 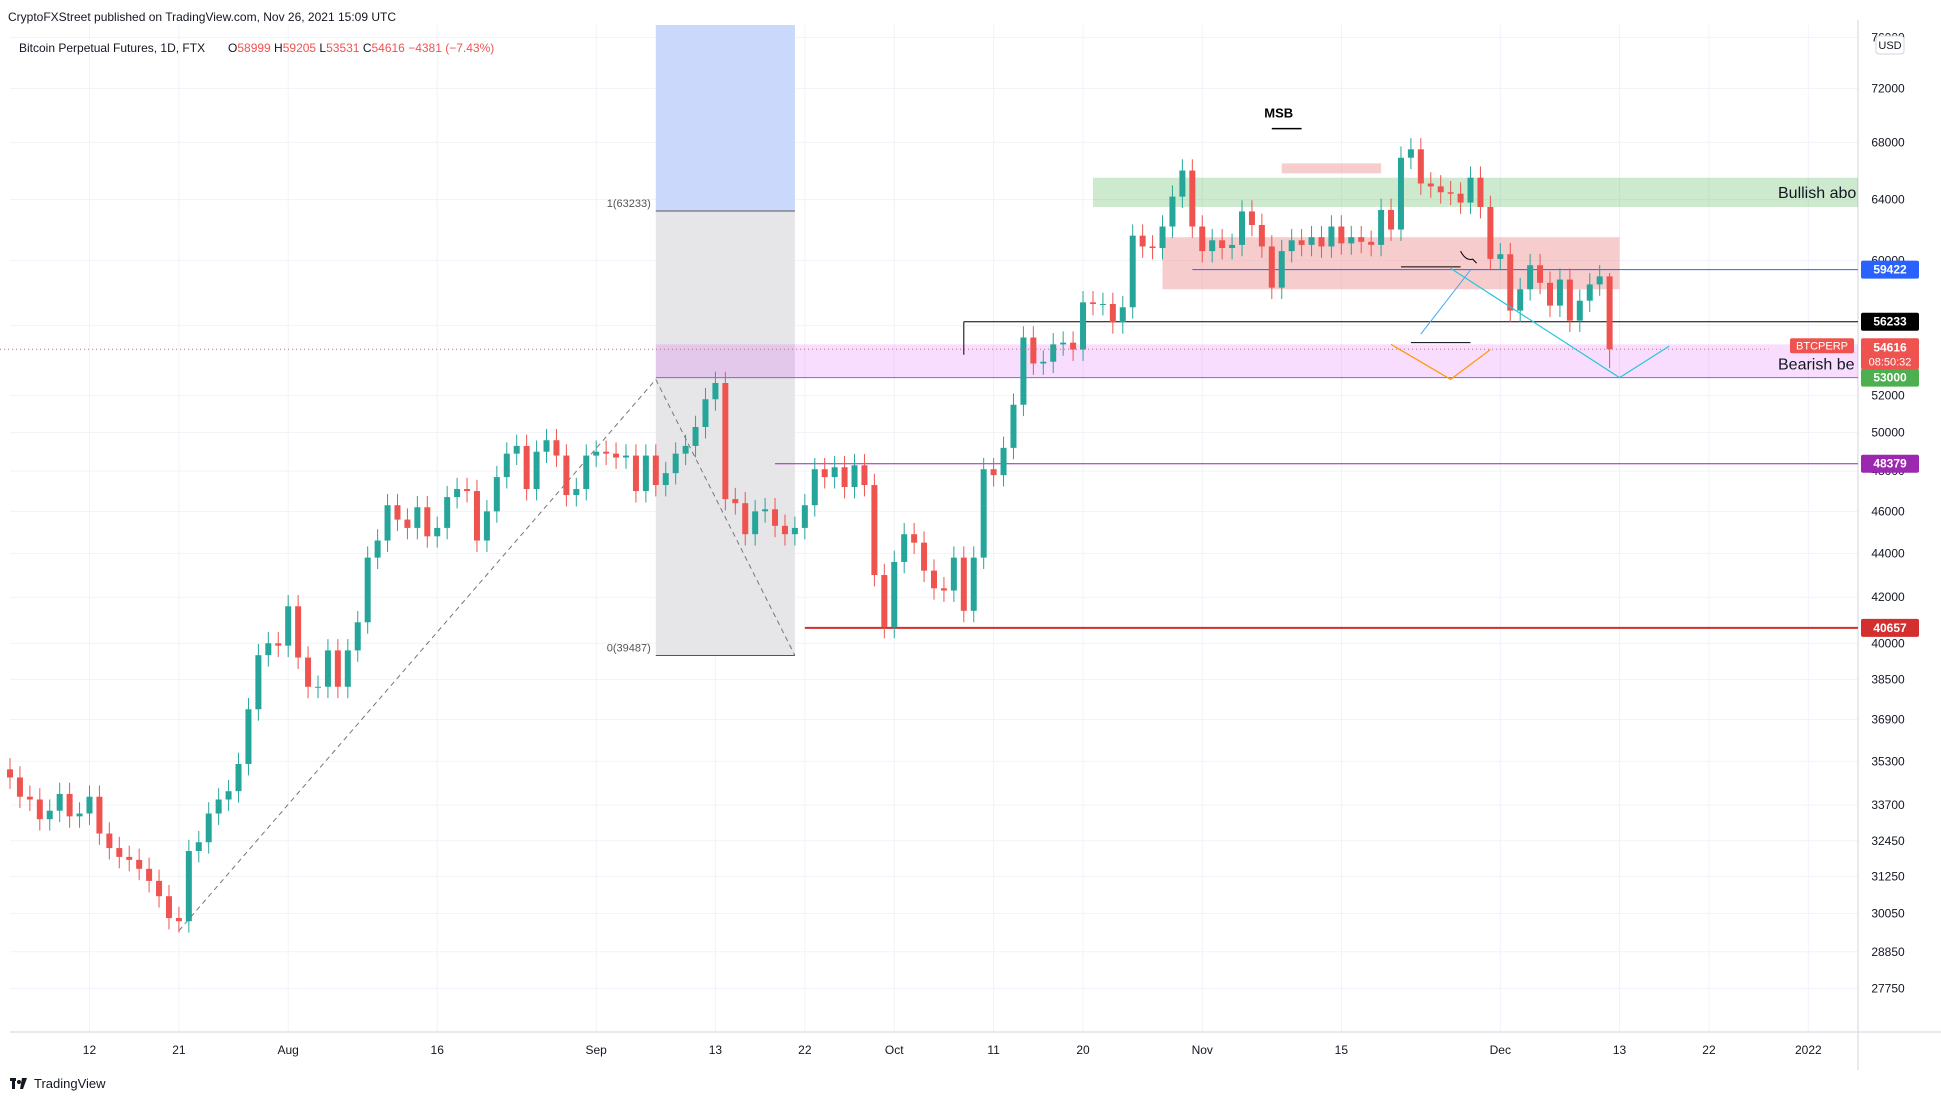 I want to click on time-tick-label: 12, so click(x=90, y=1050).